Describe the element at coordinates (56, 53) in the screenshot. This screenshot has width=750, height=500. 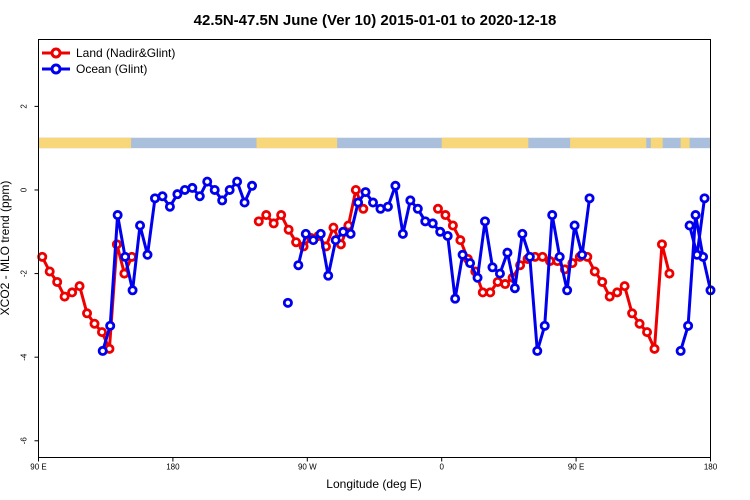
I see `legend-land-marker` at that location.